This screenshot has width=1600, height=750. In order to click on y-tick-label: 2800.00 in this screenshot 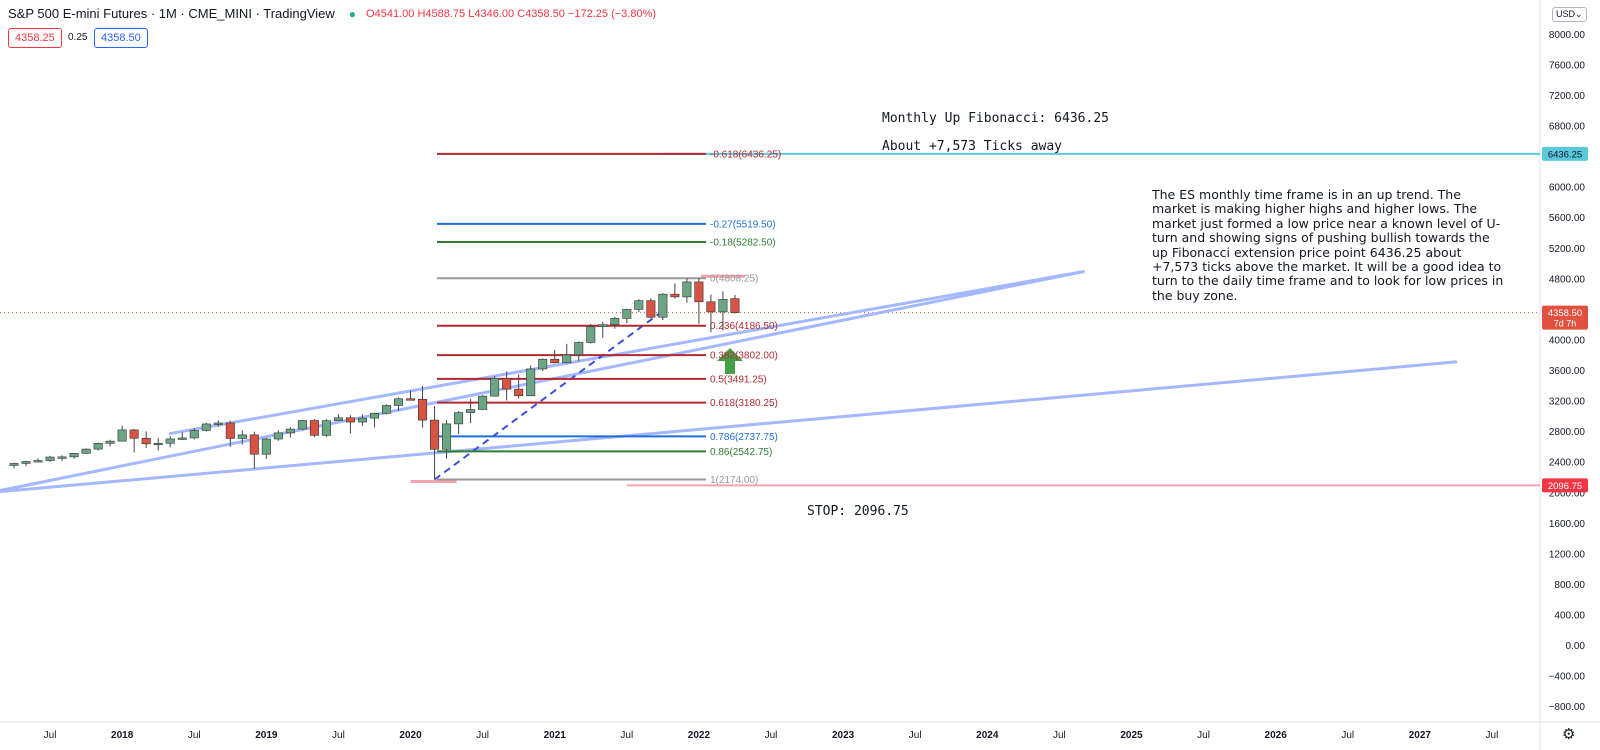, I will do `click(1567, 432)`.